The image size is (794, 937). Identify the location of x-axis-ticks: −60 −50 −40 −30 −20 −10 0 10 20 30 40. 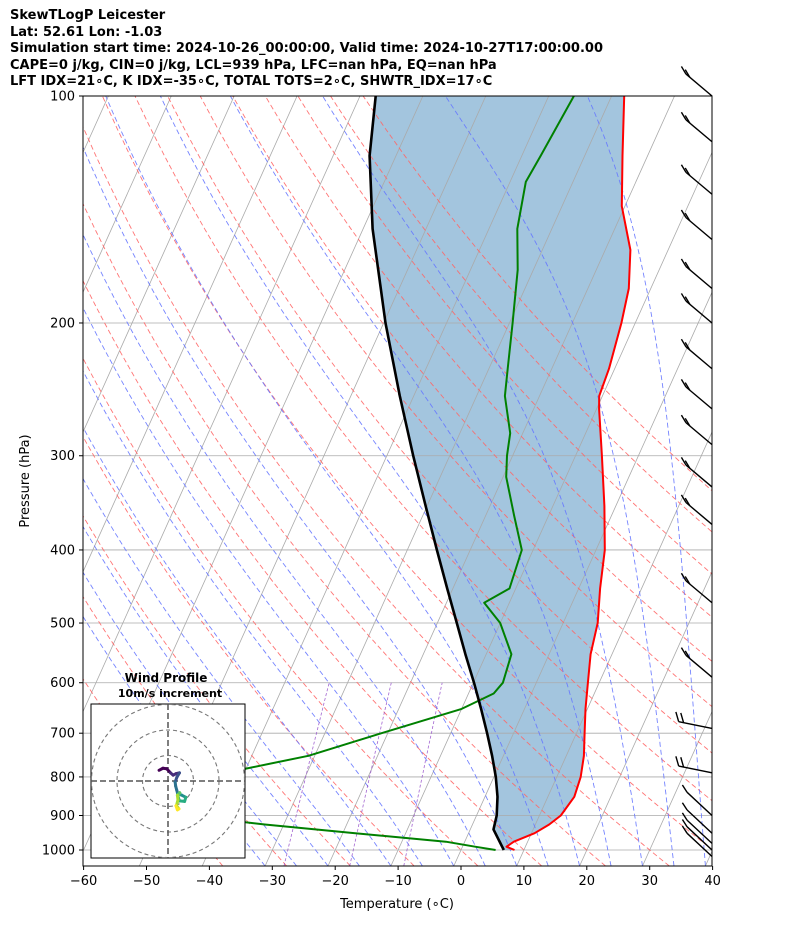
(395, 877).